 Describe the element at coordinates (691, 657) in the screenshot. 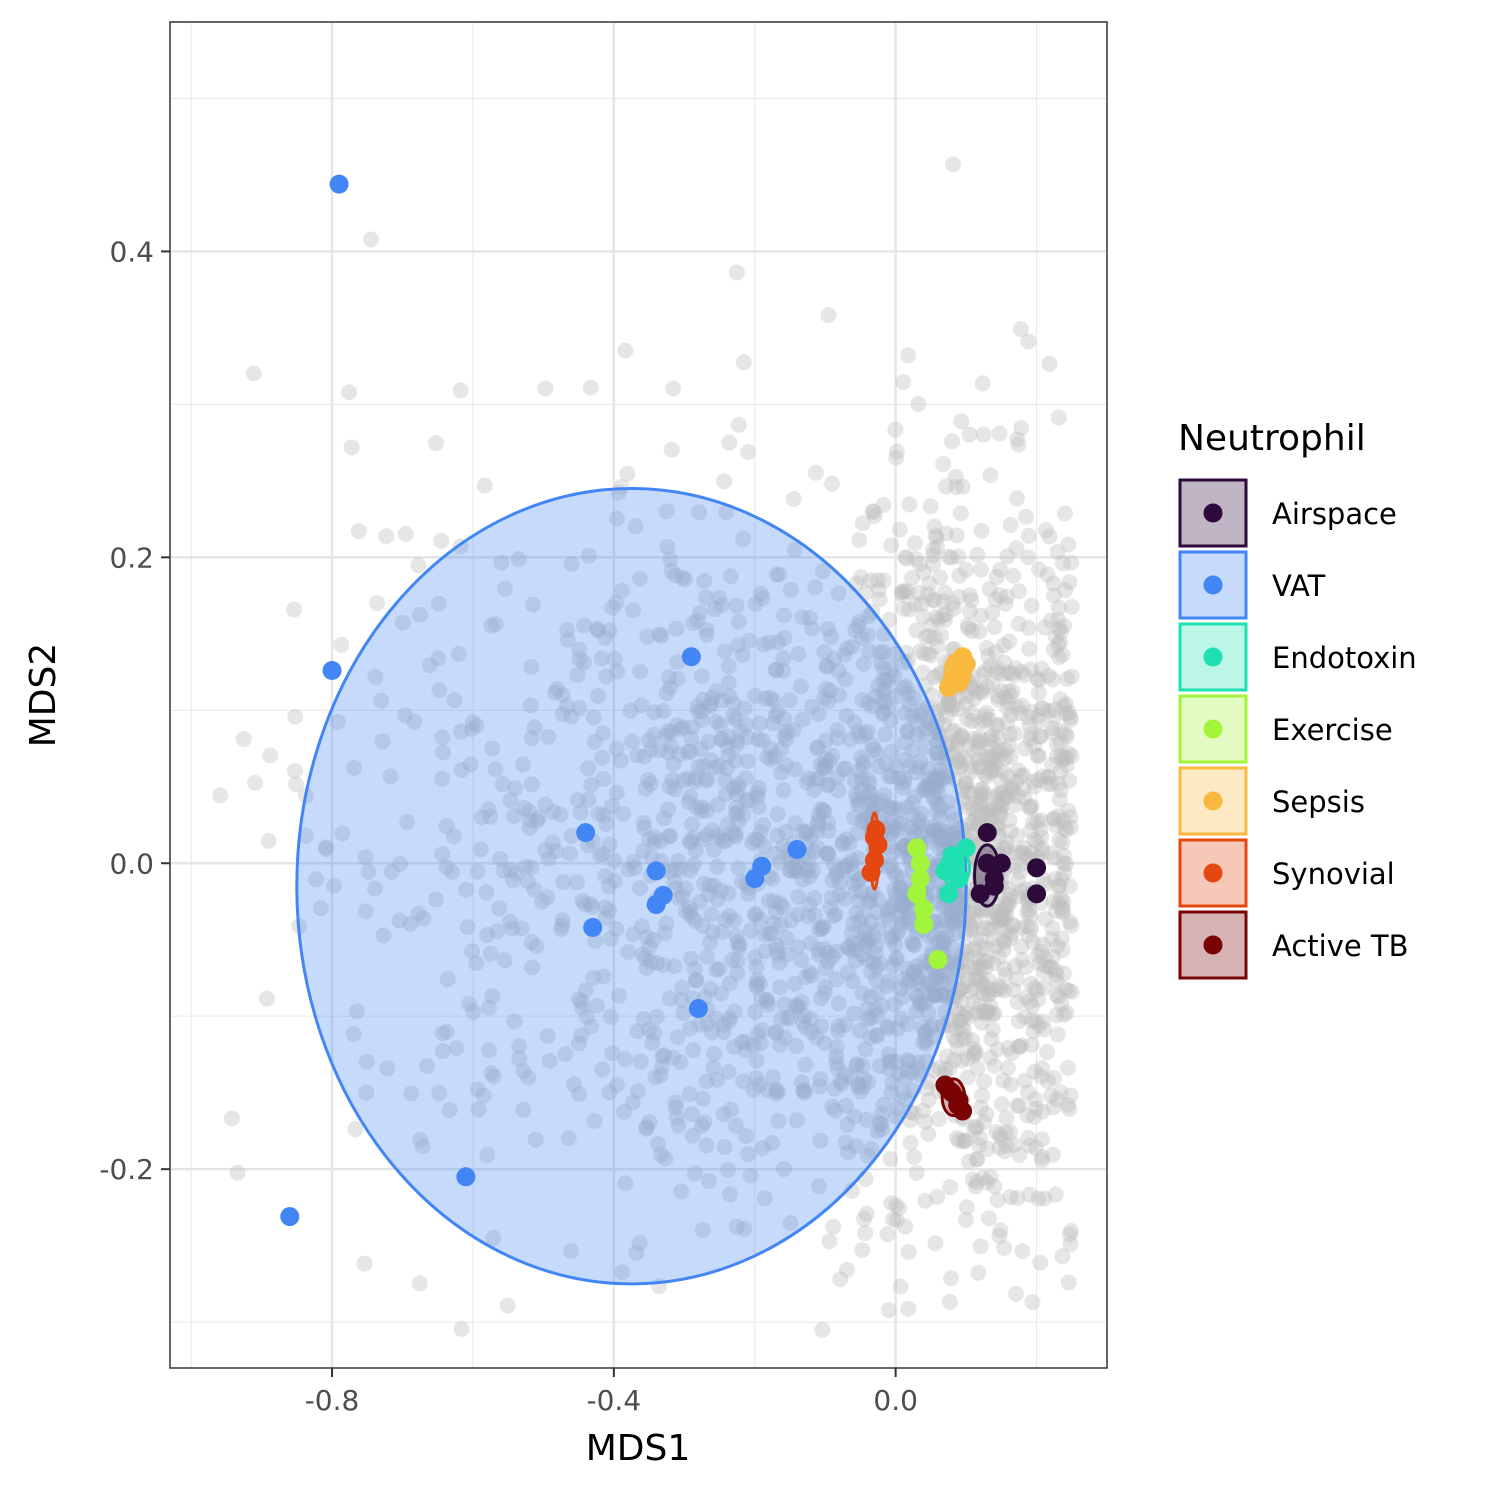

I see `point-vat` at that location.